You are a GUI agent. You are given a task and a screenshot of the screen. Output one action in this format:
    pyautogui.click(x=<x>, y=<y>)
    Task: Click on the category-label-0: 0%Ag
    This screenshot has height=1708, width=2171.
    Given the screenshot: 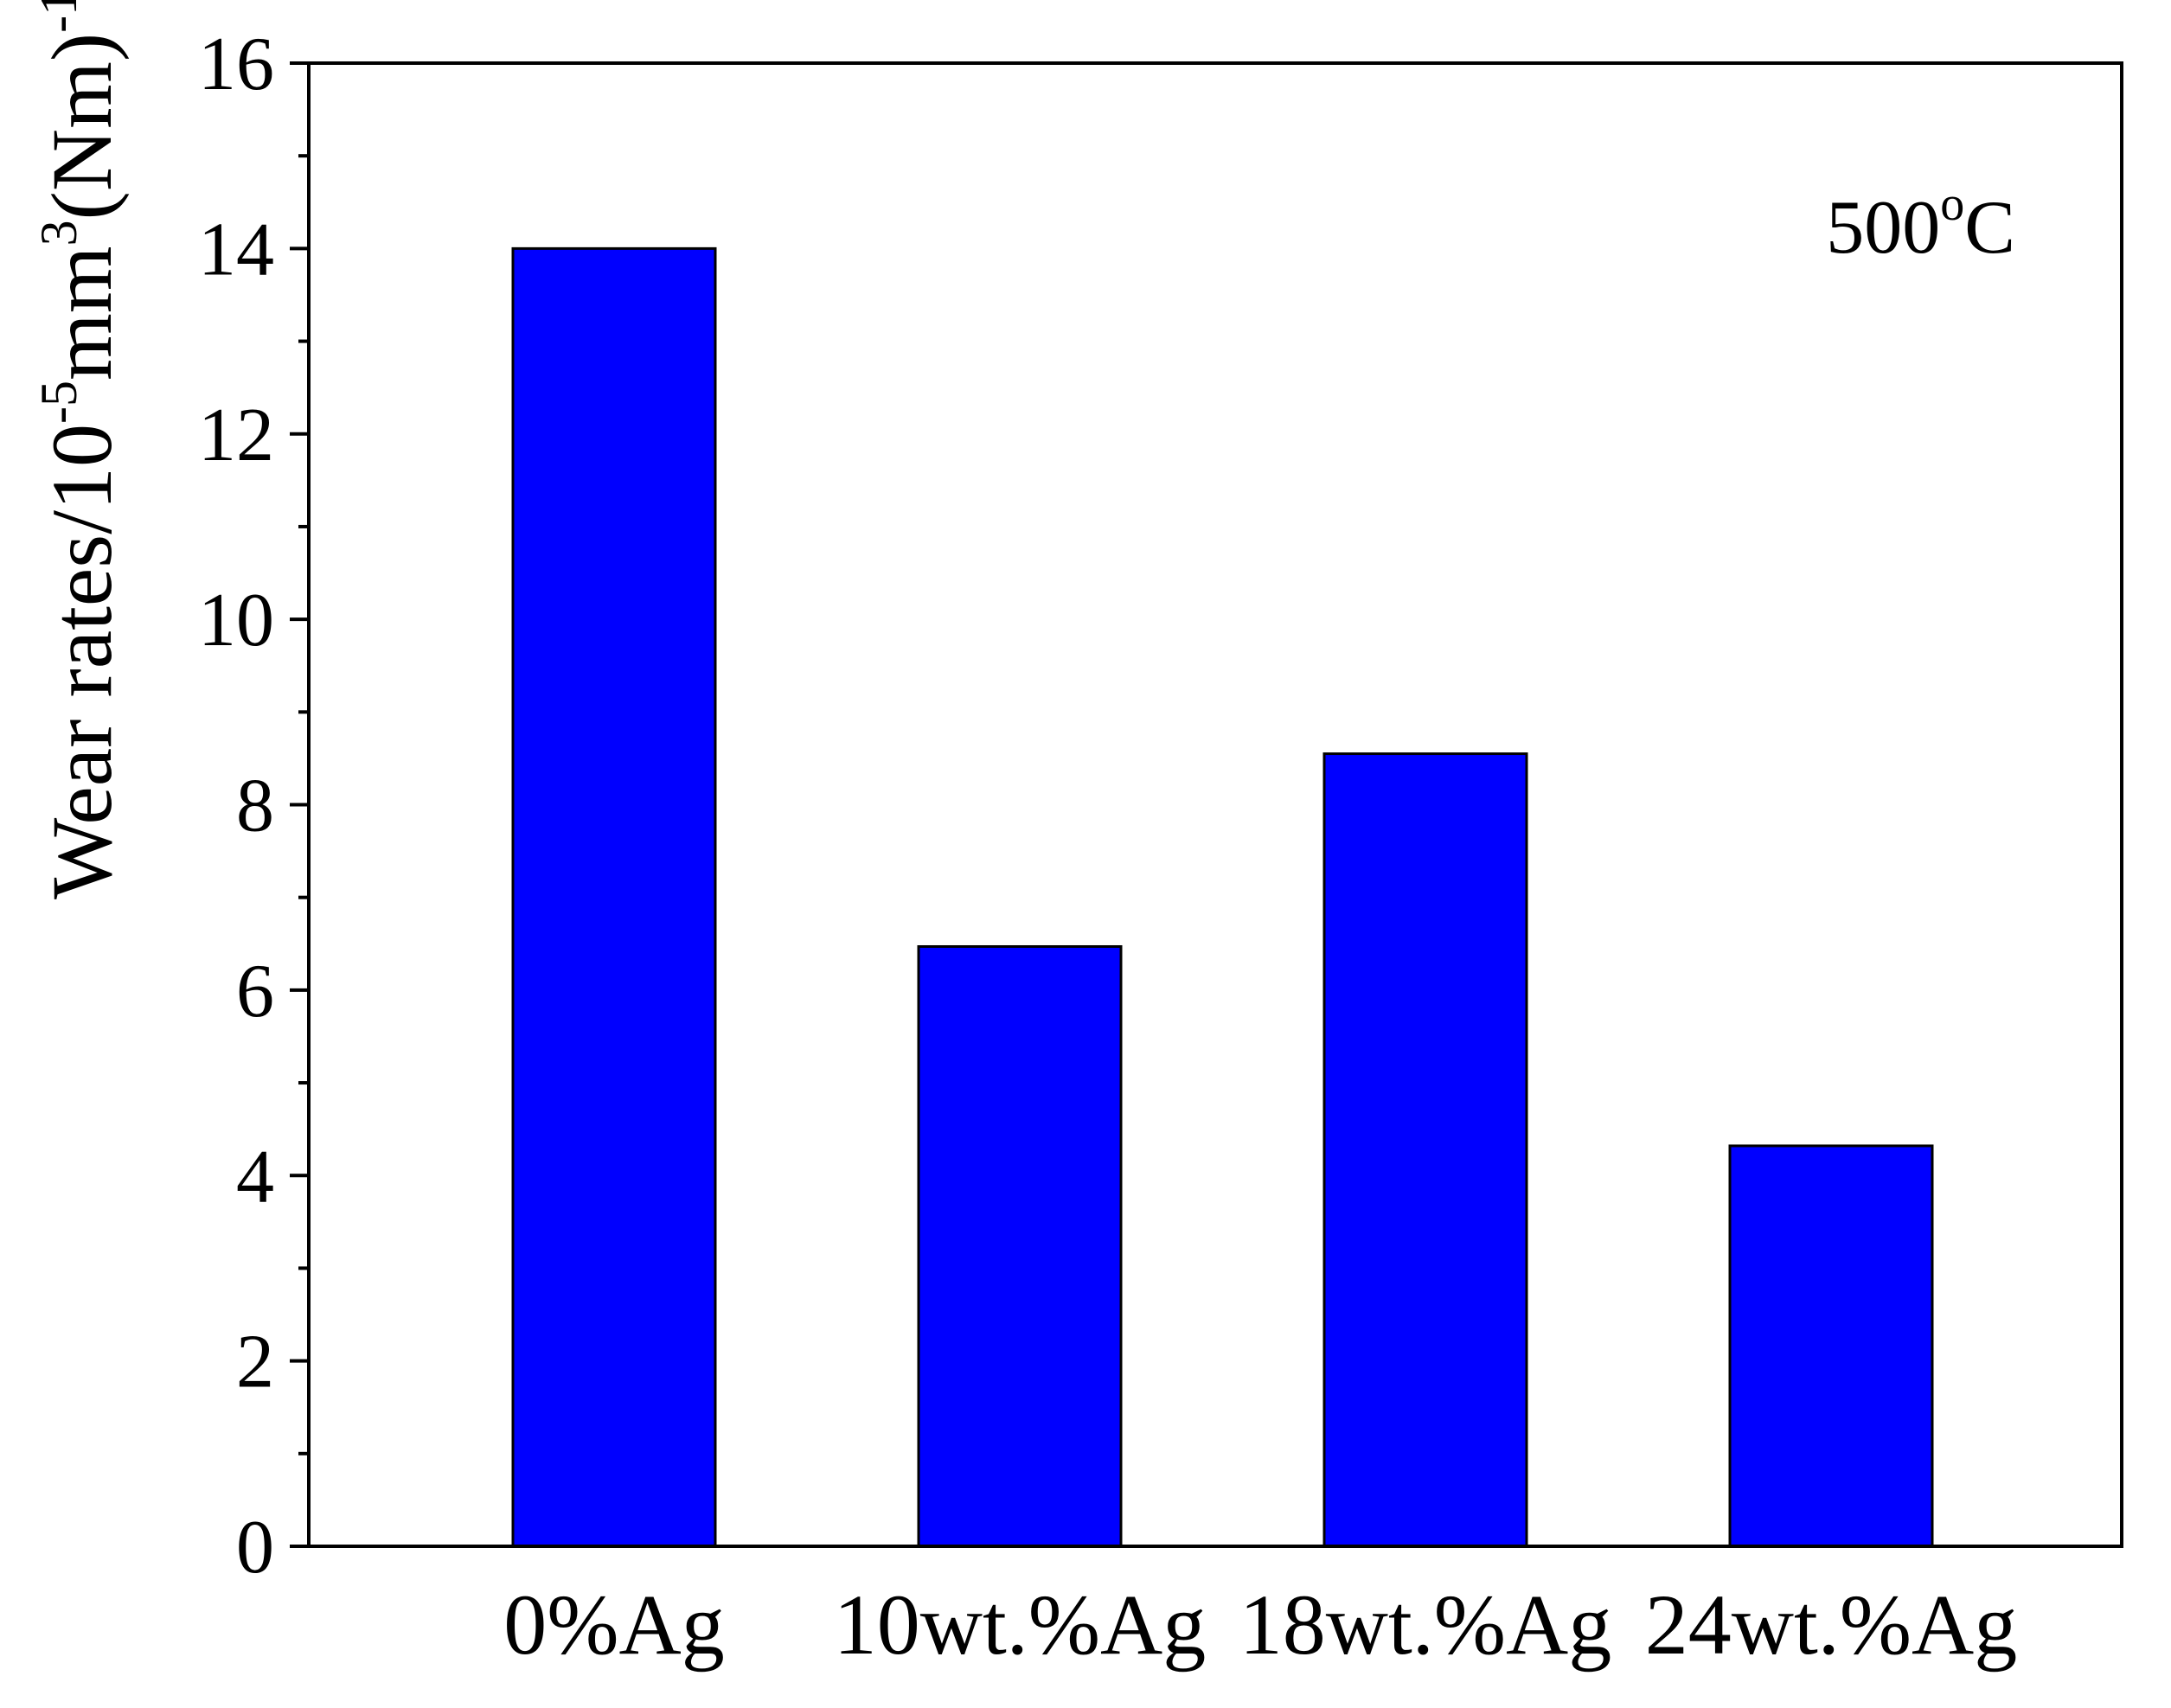 What is the action you would take?
    pyautogui.click(x=614, y=1625)
    